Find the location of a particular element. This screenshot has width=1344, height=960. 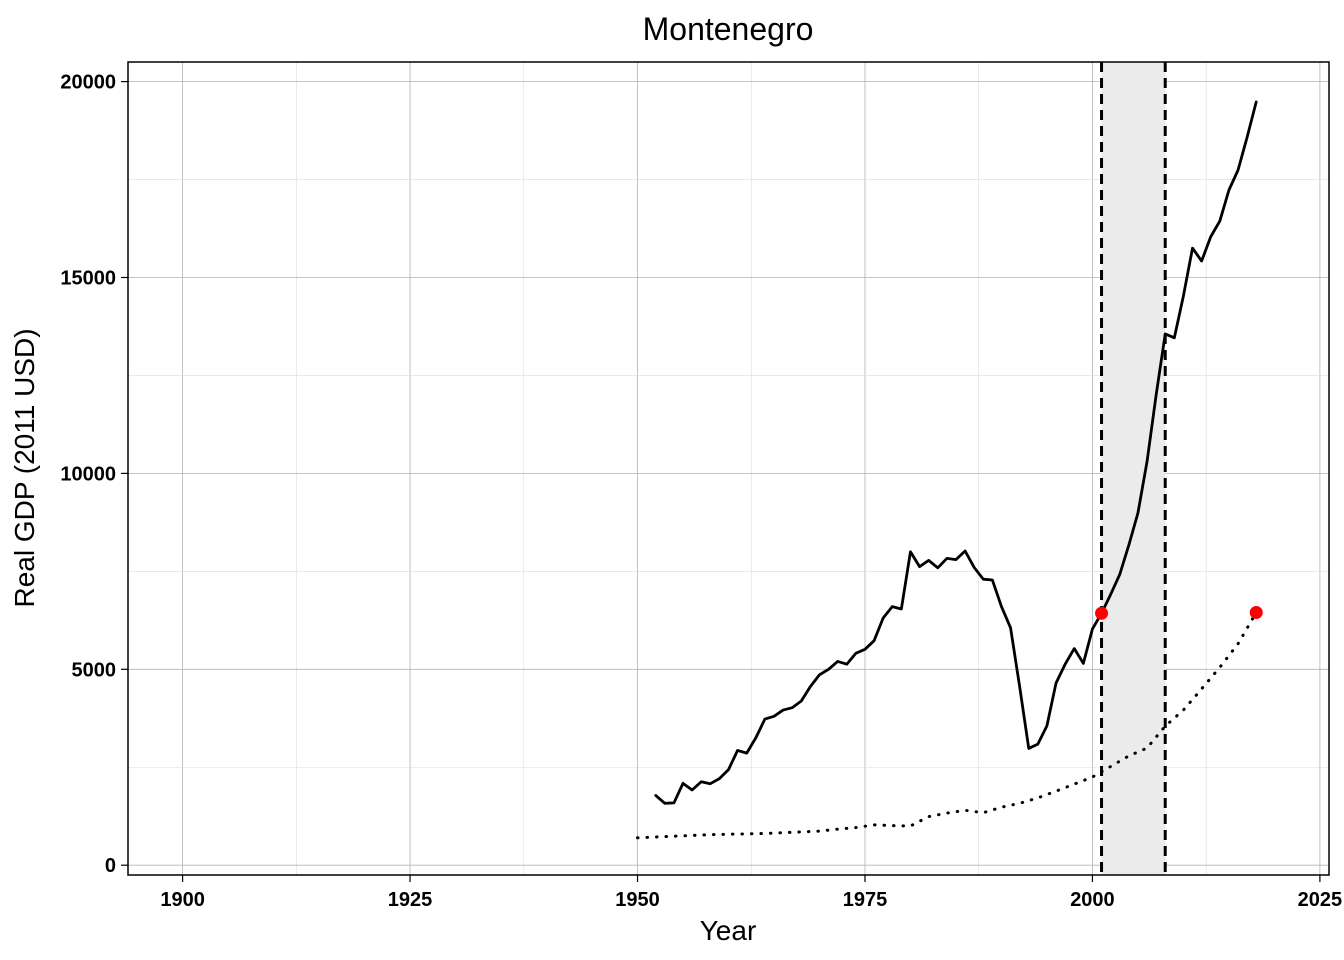

shaded-region is located at coordinates (1133, 468).